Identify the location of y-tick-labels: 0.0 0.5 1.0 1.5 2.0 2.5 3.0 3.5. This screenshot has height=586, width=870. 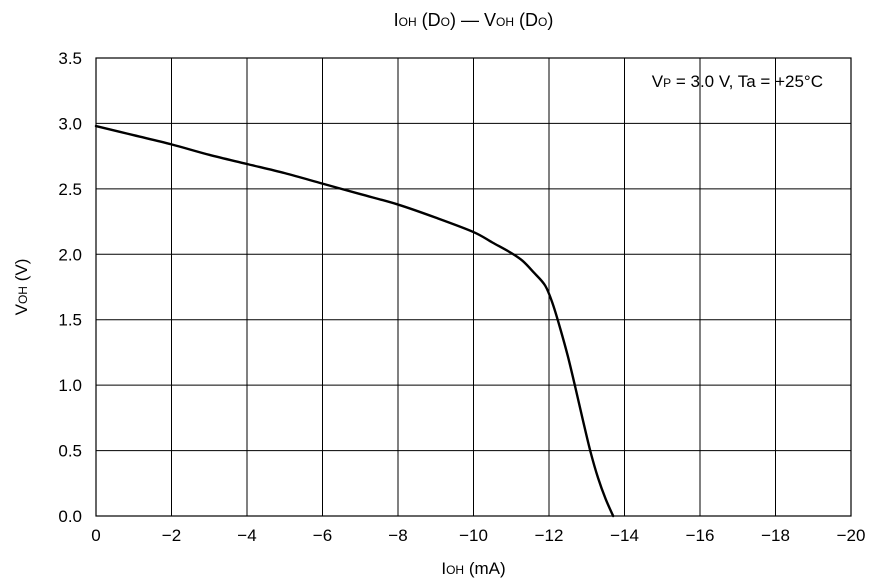
(70, 287).